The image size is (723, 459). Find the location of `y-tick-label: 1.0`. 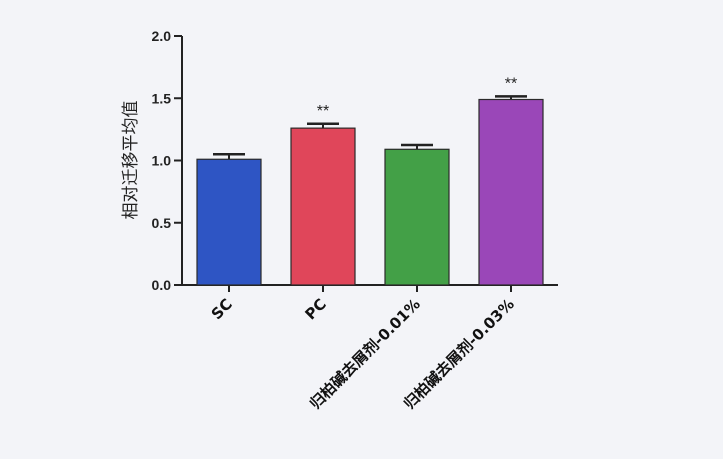

y-tick-label: 1.0 is located at coordinates (162, 161).